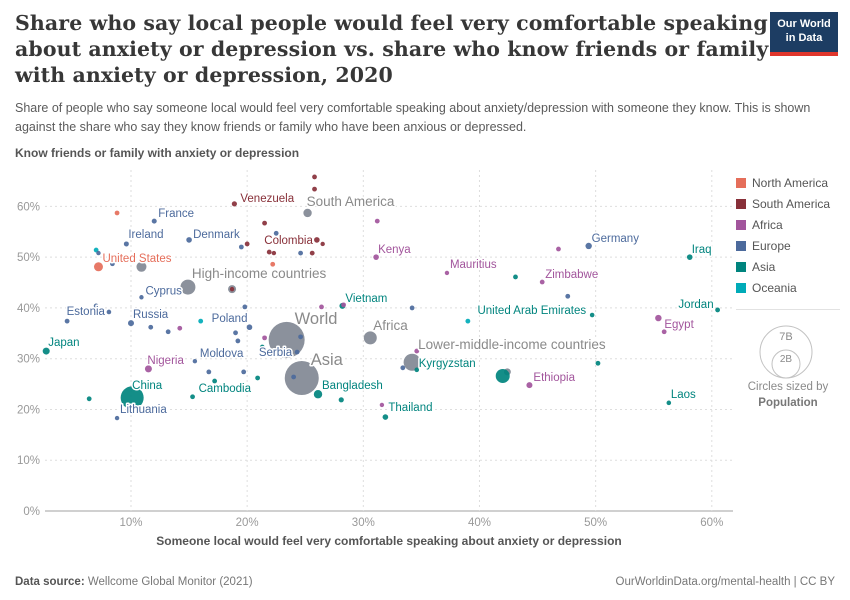  What do you see at coordinates (529, 385) in the screenshot?
I see `data-point-ethiopia` at bounding box center [529, 385].